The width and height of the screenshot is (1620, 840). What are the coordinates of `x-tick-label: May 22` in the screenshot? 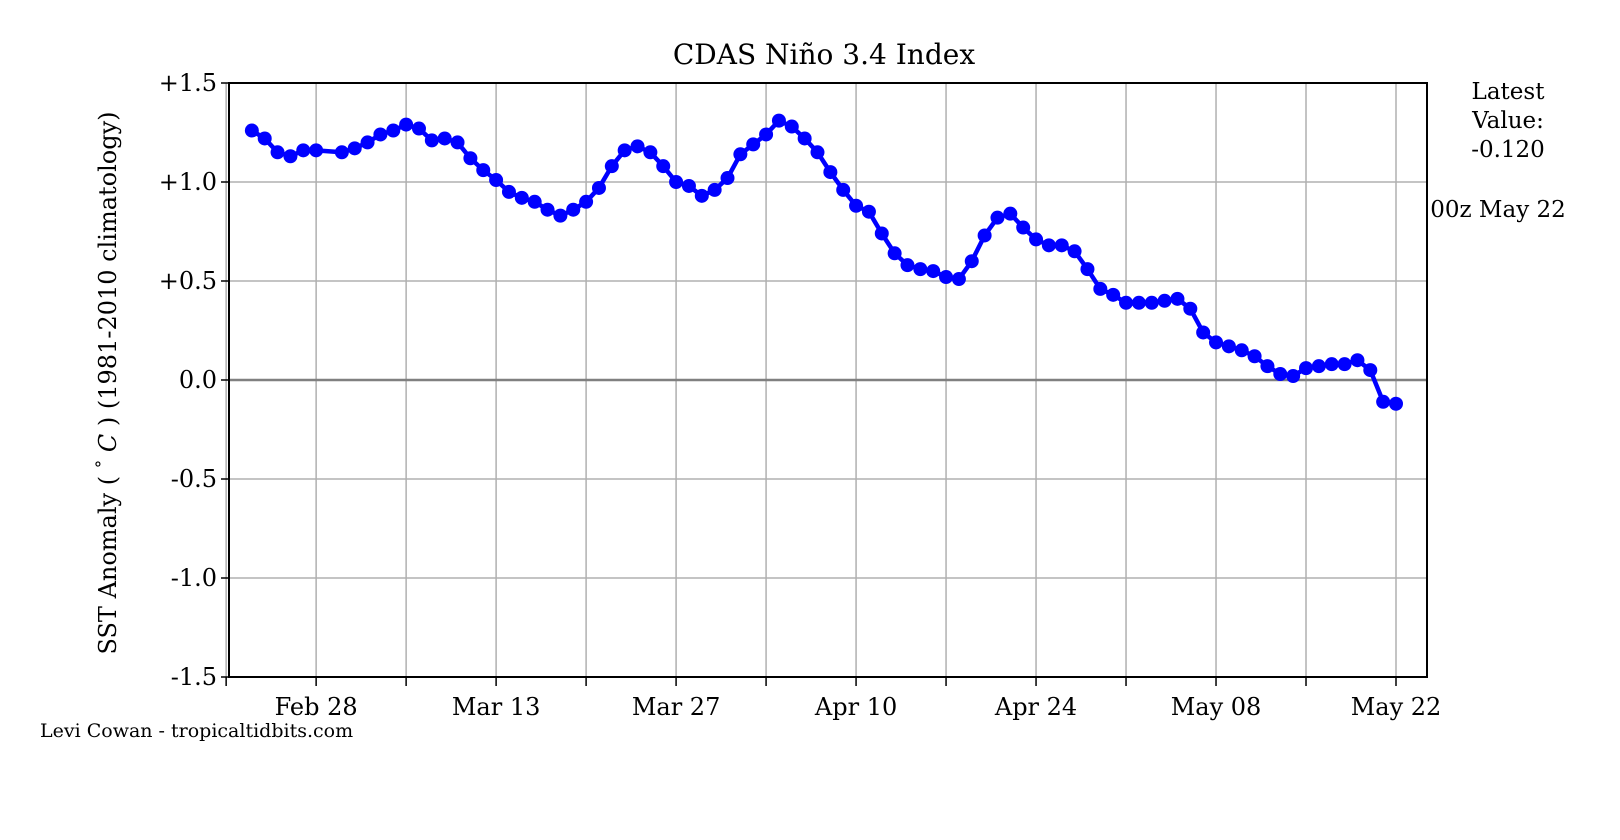 It's located at (1396, 707).